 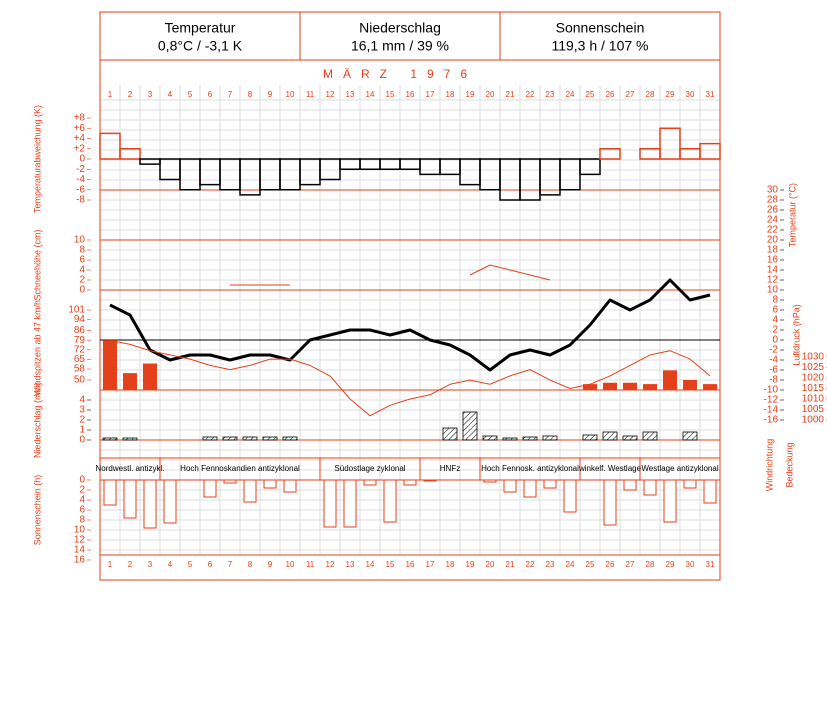 I want to click on y-tick-label: 1, so click(x=82, y=430).